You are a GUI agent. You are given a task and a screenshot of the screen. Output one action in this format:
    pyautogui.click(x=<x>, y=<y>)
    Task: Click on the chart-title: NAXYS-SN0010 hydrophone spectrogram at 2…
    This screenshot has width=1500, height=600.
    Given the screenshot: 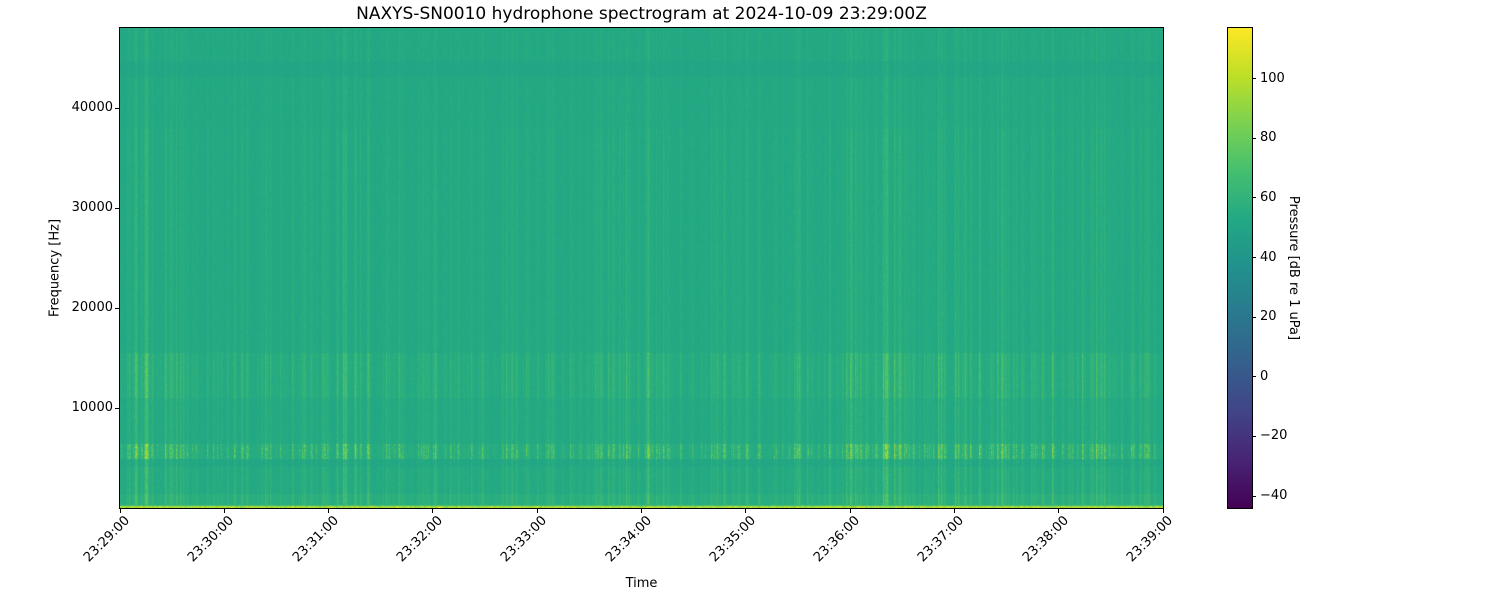 What is the action you would take?
    pyautogui.click(x=641, y=14)
    